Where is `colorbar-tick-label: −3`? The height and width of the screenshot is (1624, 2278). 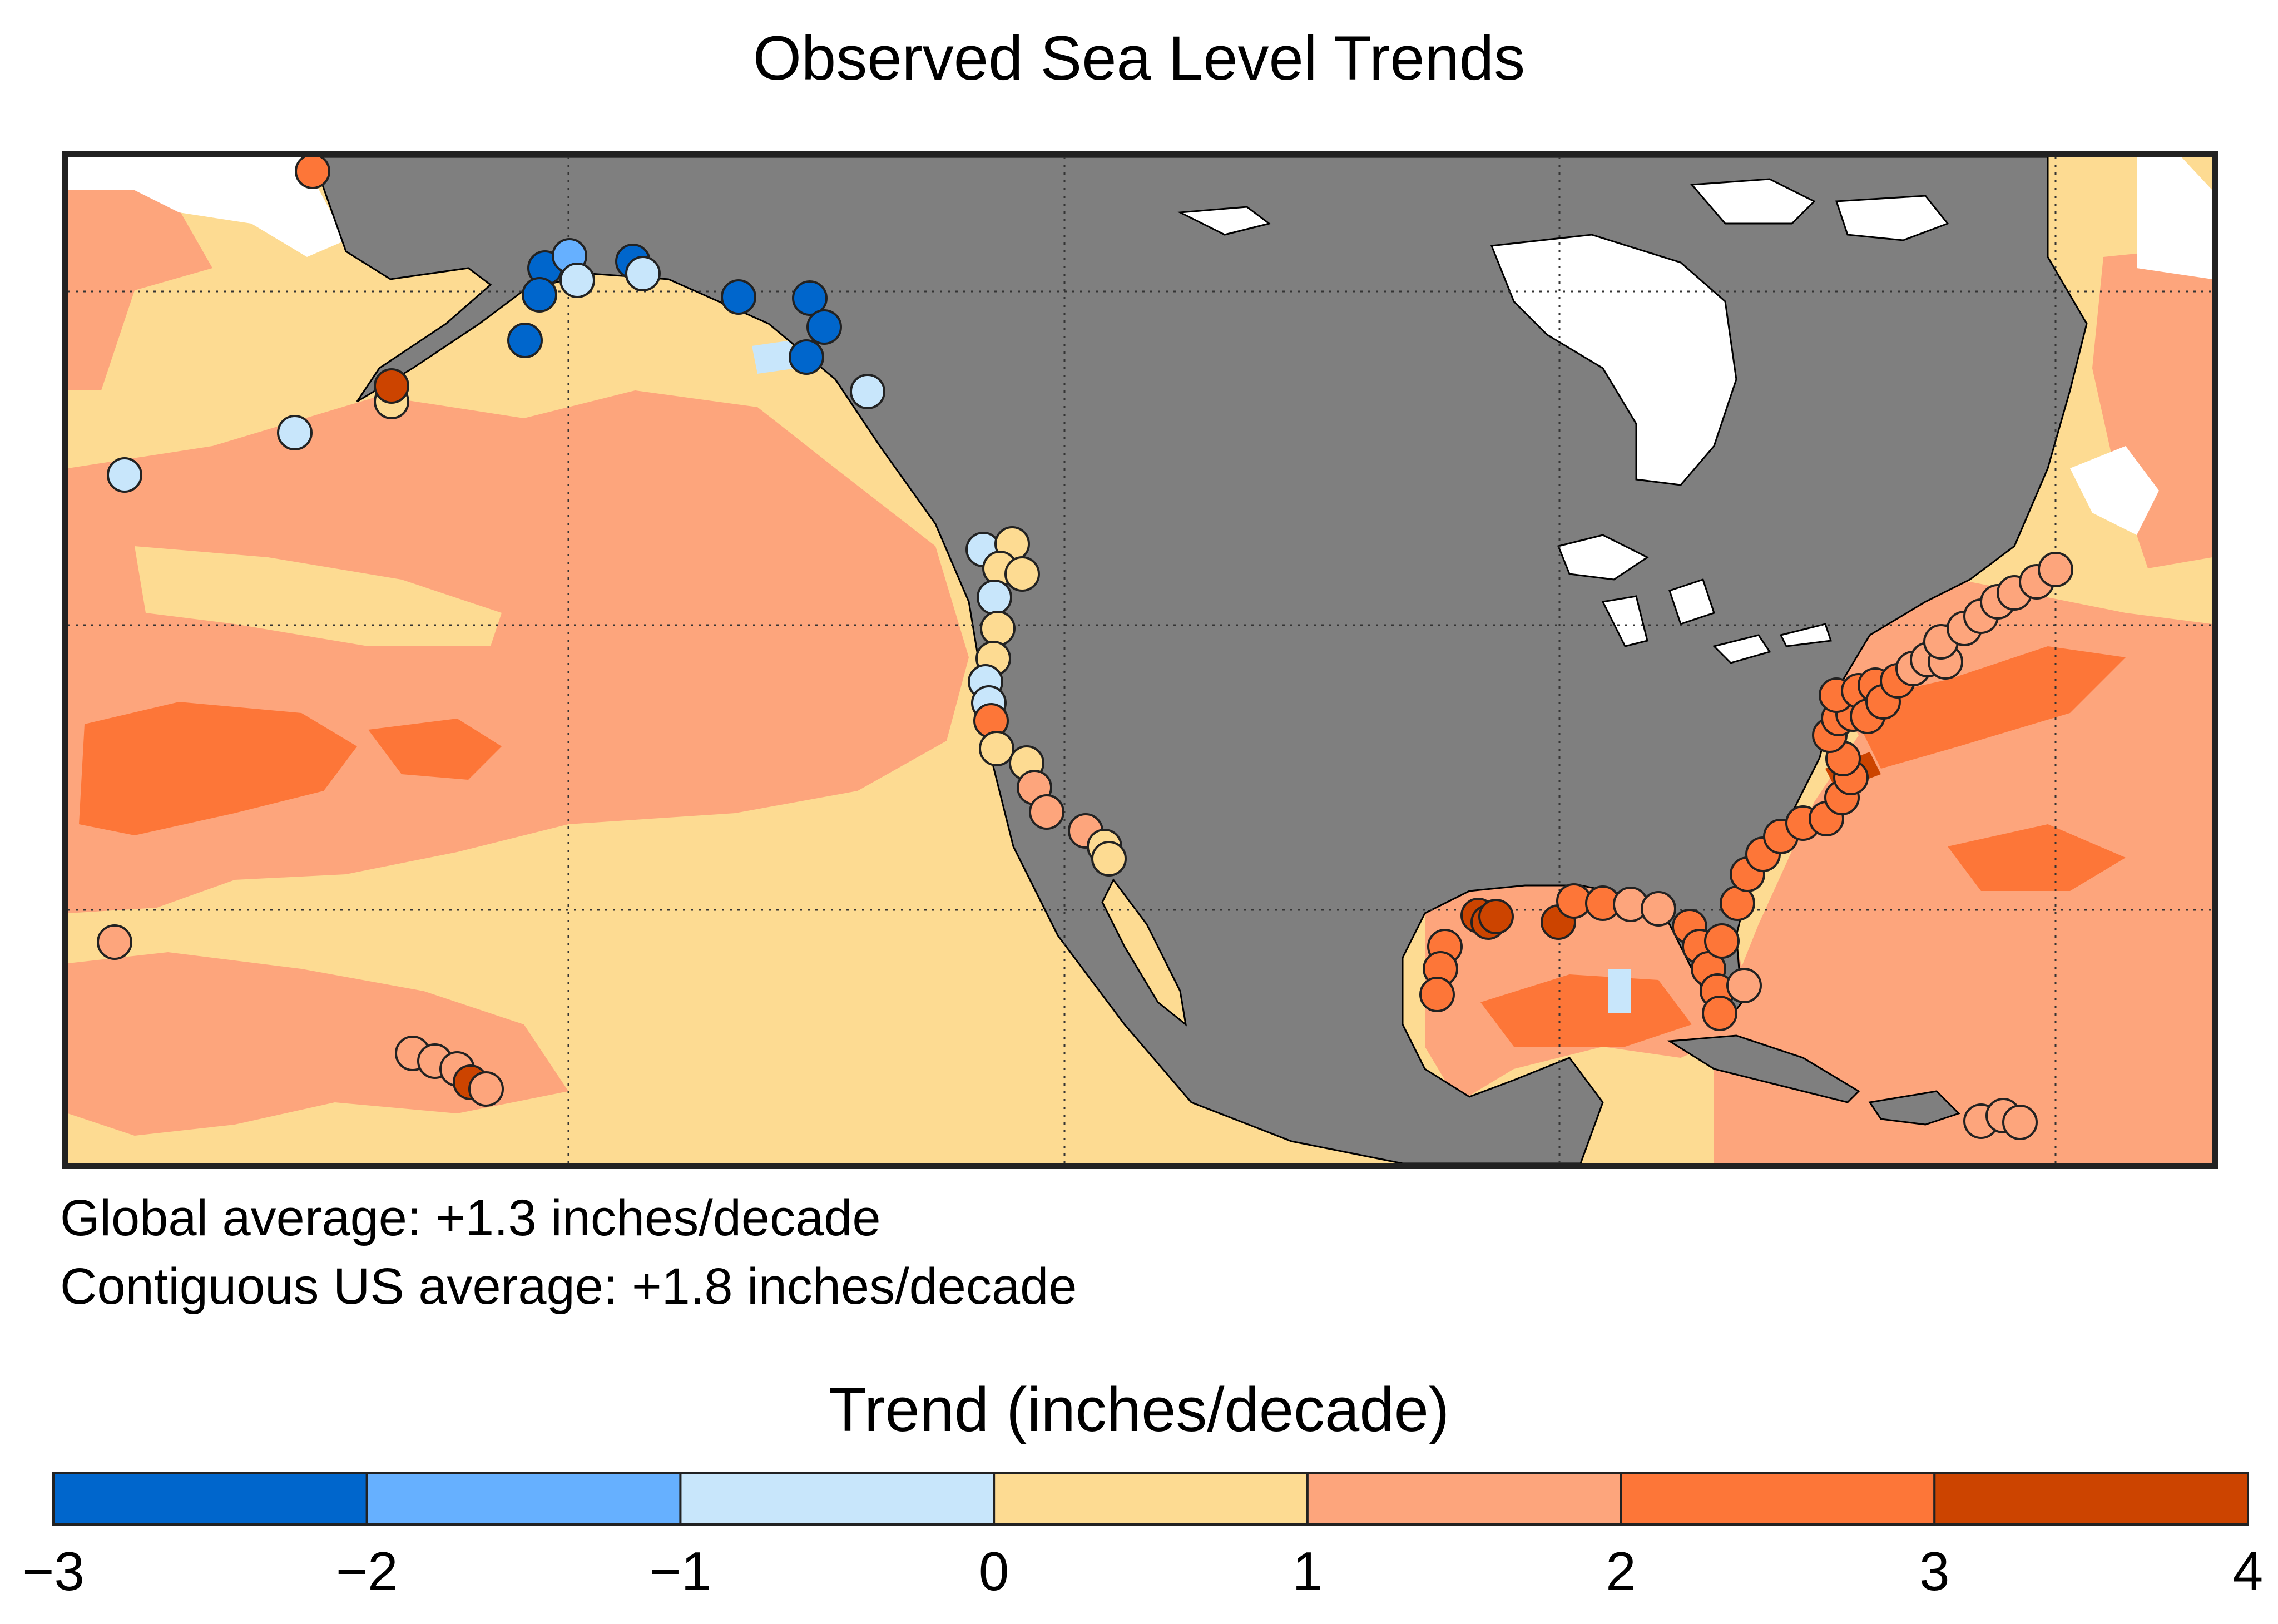 colorbar-tick-label: −3 is located at coordinates (53, 1571).